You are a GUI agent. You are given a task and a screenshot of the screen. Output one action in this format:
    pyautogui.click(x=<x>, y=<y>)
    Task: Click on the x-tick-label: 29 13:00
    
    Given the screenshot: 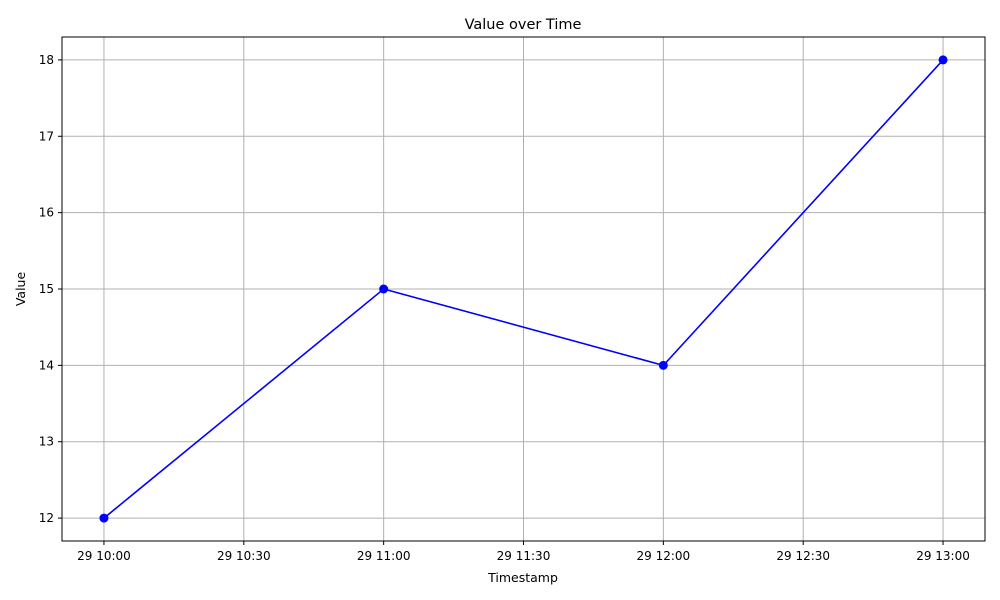 What is the action you would take?
    pyautogui.click(x=943, y=556)
    